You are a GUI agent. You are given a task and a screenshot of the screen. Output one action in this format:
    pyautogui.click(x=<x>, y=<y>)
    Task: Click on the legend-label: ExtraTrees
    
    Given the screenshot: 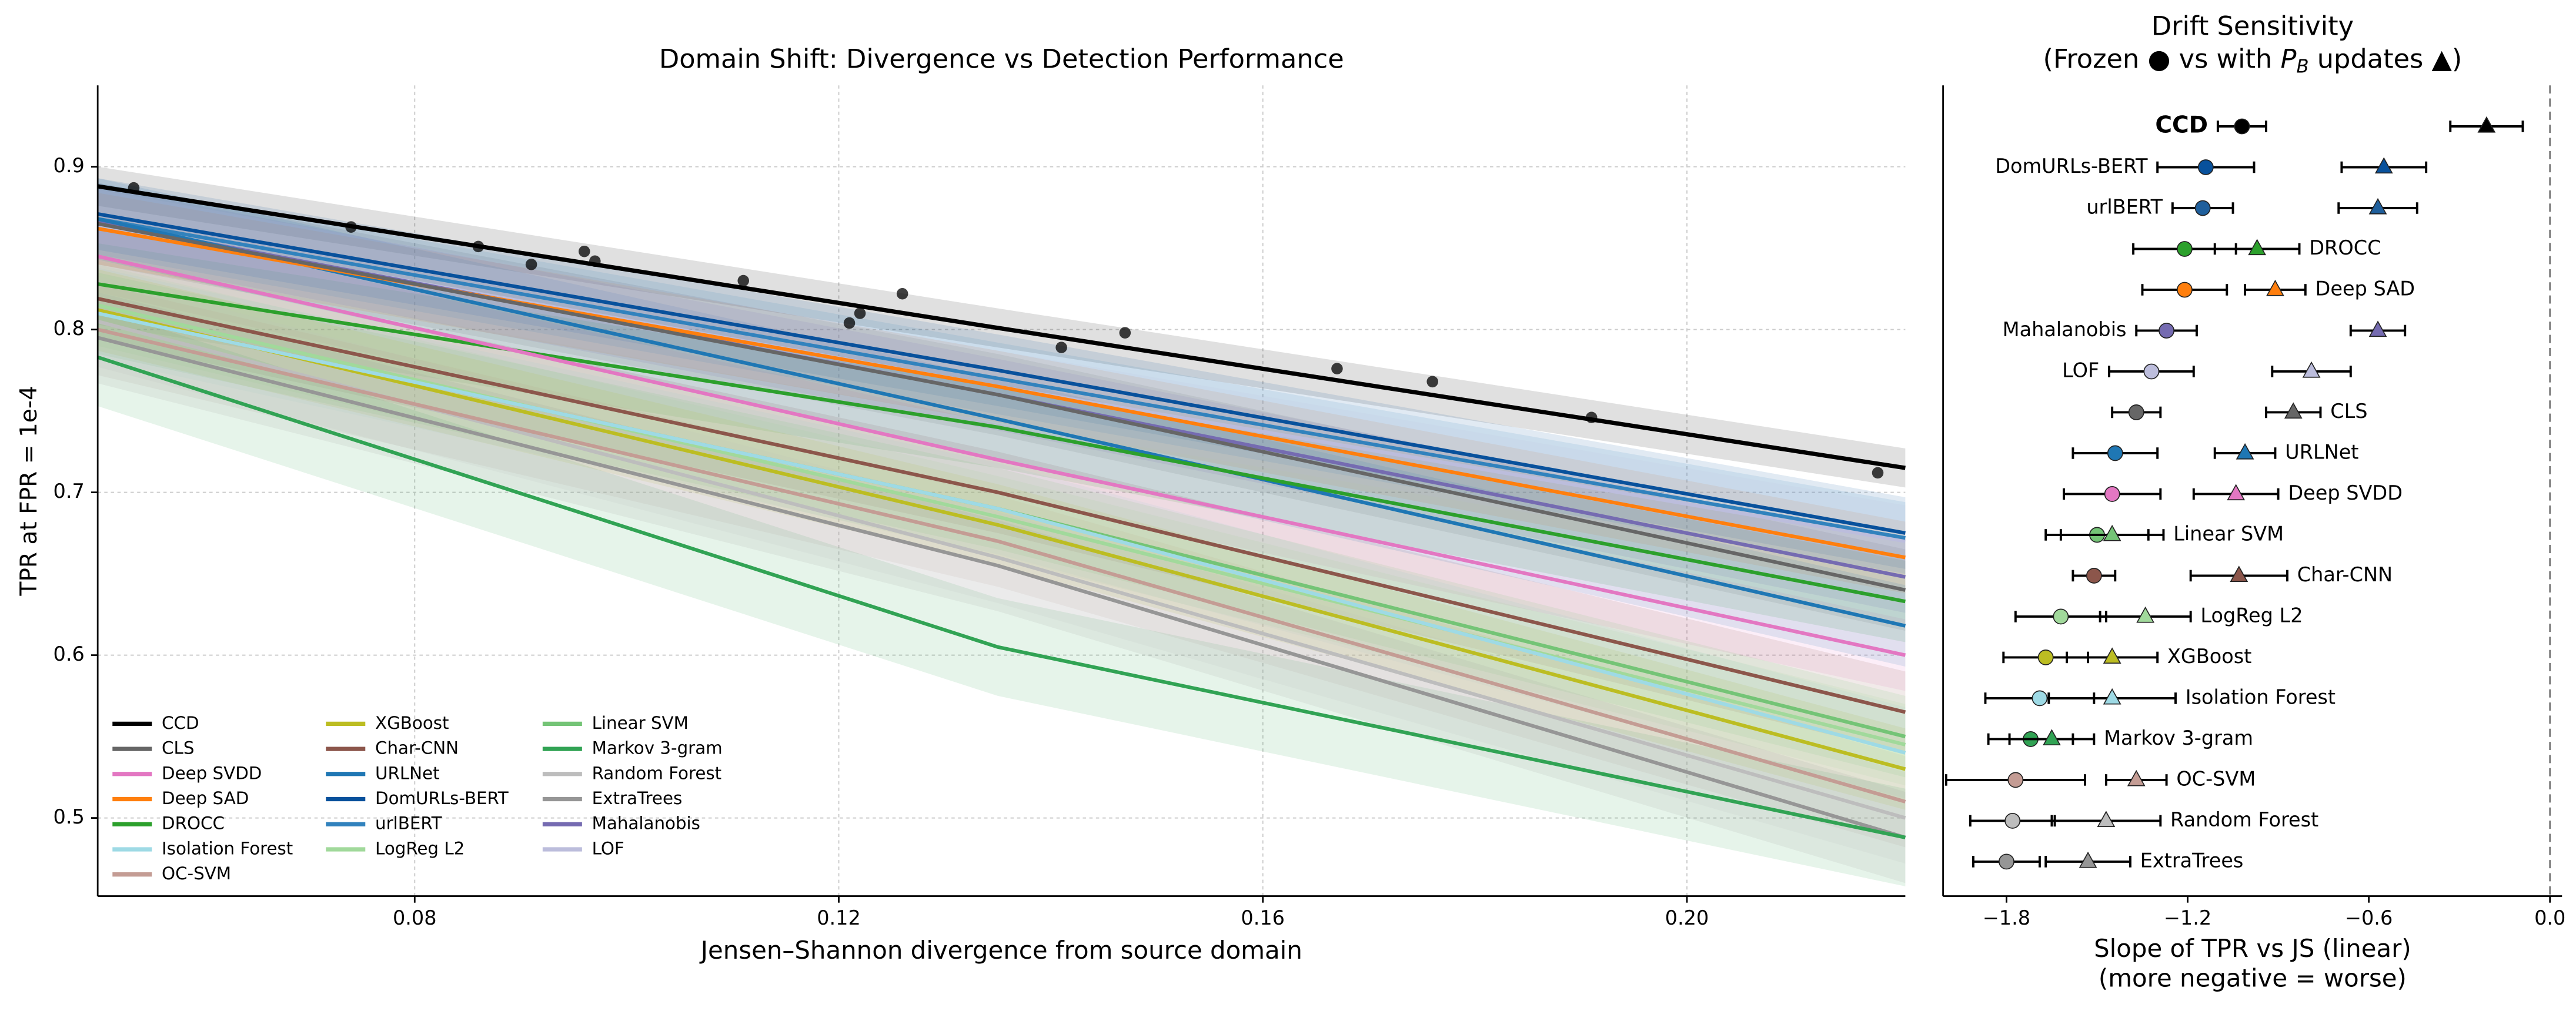 What is the action you would take?
    pyautogui.click(x=637, y=798)
    